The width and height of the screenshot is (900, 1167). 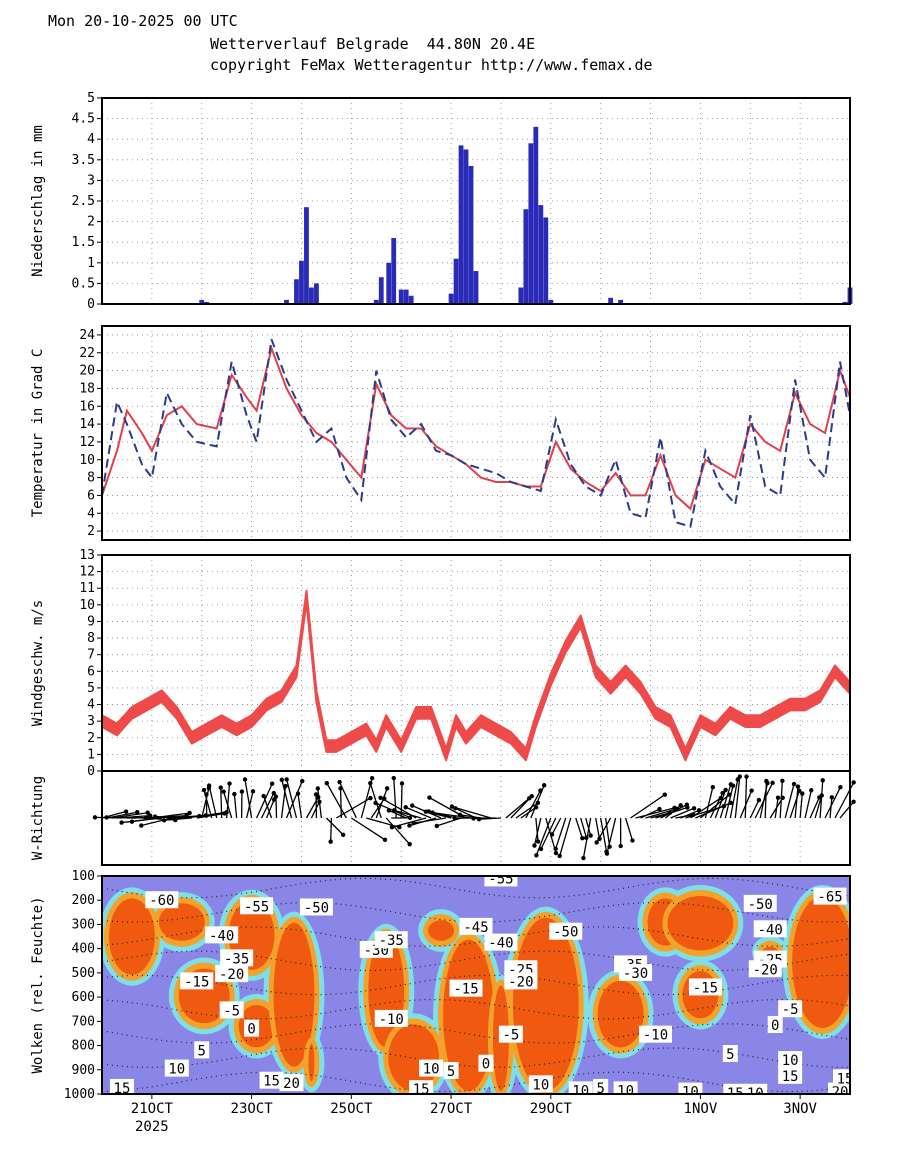 What do you see at coordinates (500, 879) in the screenshot?
I see `contour-label: -55` at bounding box center [500, 879].